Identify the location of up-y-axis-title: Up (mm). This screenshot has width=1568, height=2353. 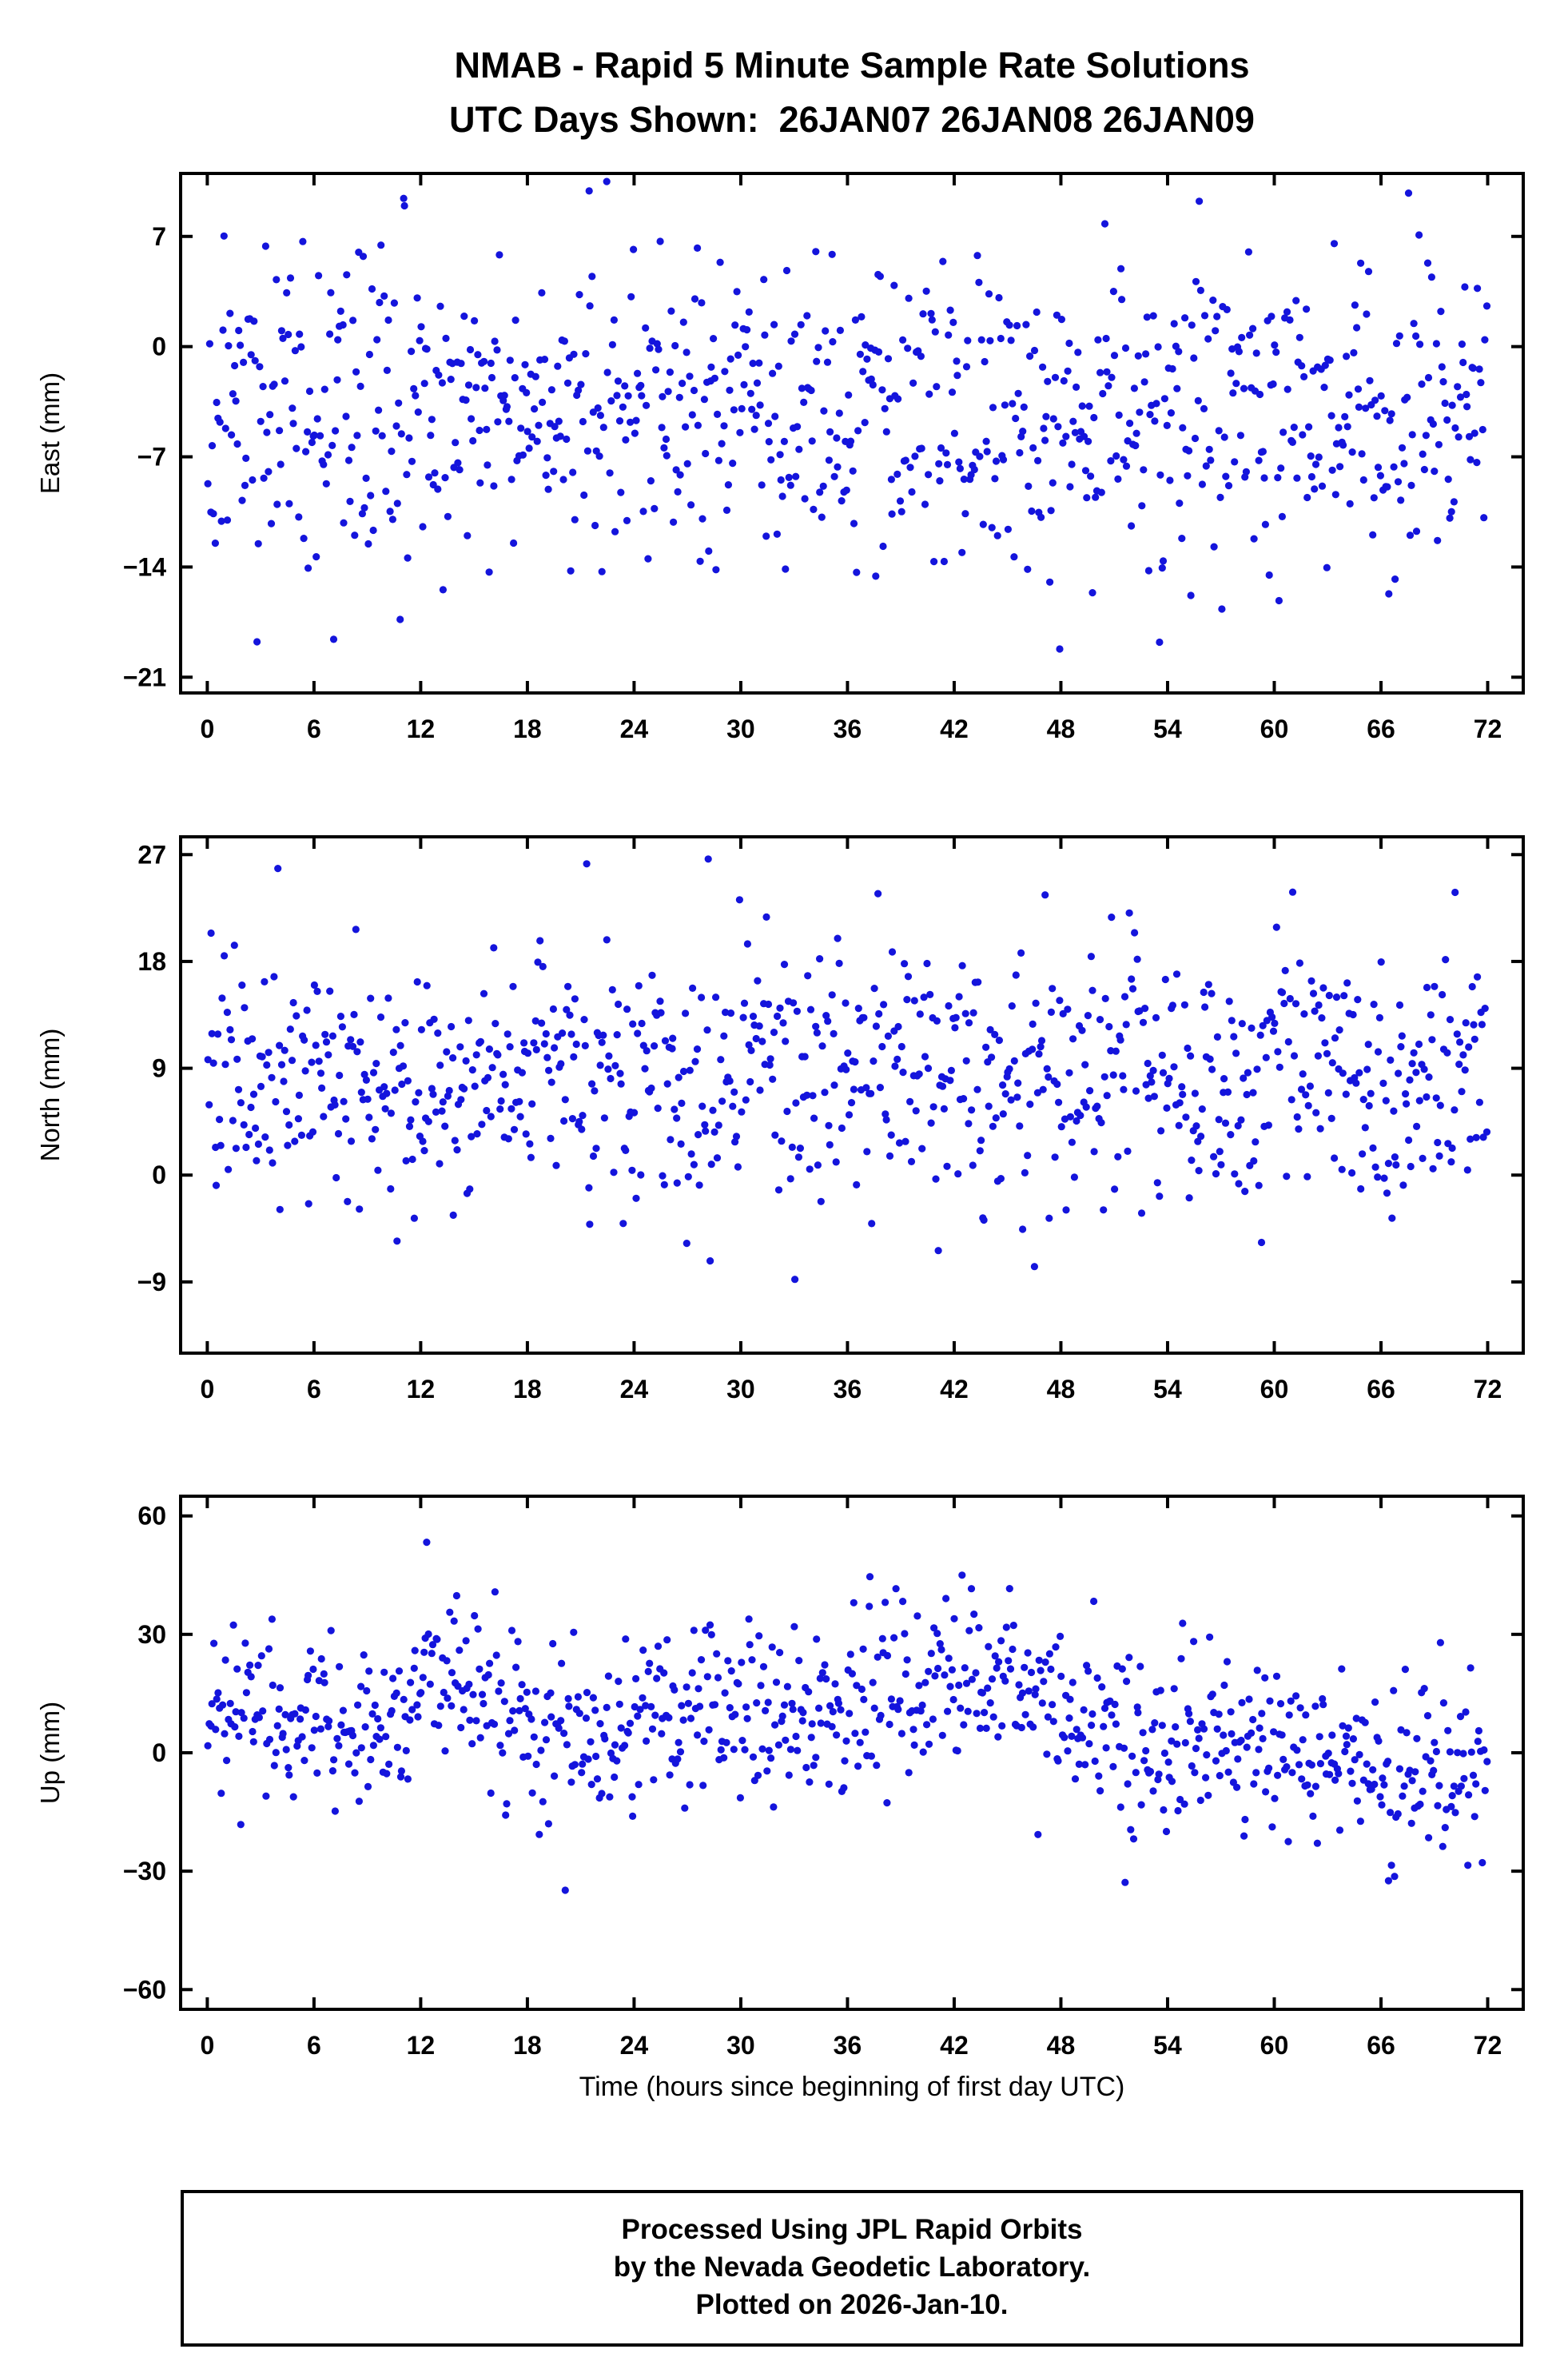
(50, 1753).